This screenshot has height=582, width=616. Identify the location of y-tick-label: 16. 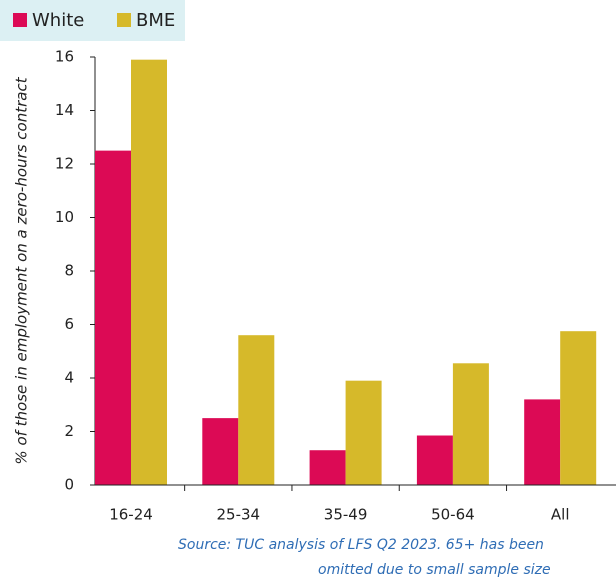
(64, 57).